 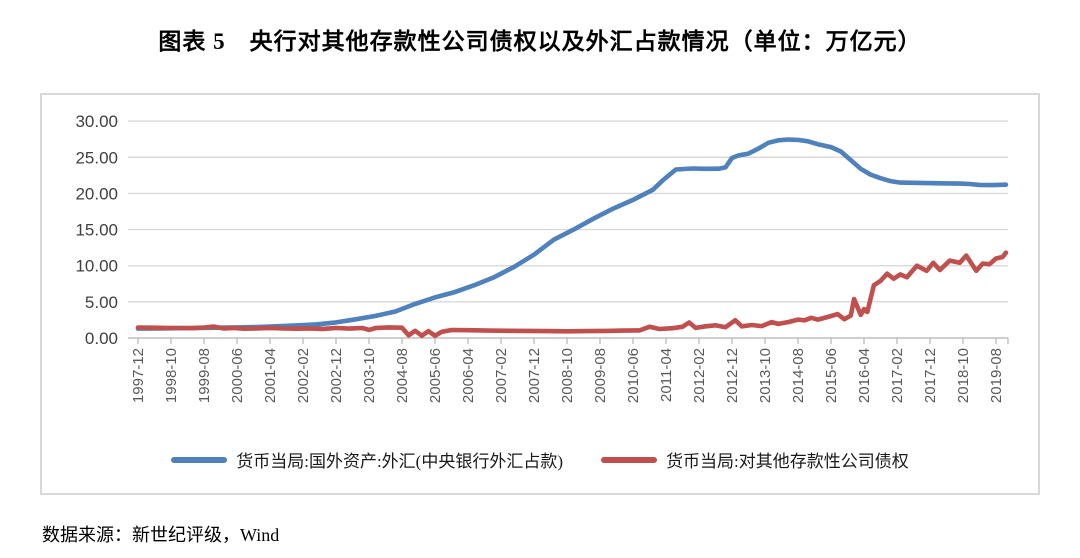 I want to click on x-tick-label: 2017-12, so click(x=930, y=375).